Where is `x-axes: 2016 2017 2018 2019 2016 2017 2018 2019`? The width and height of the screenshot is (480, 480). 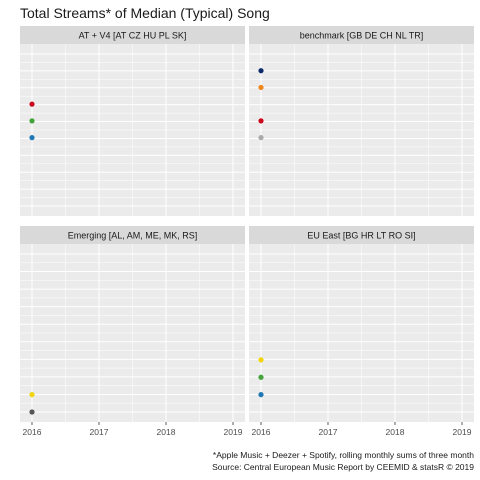 x-axes: 2016 2017 2018 2019 2016 2017 2018 2019 is located at coordinates (247, 429).